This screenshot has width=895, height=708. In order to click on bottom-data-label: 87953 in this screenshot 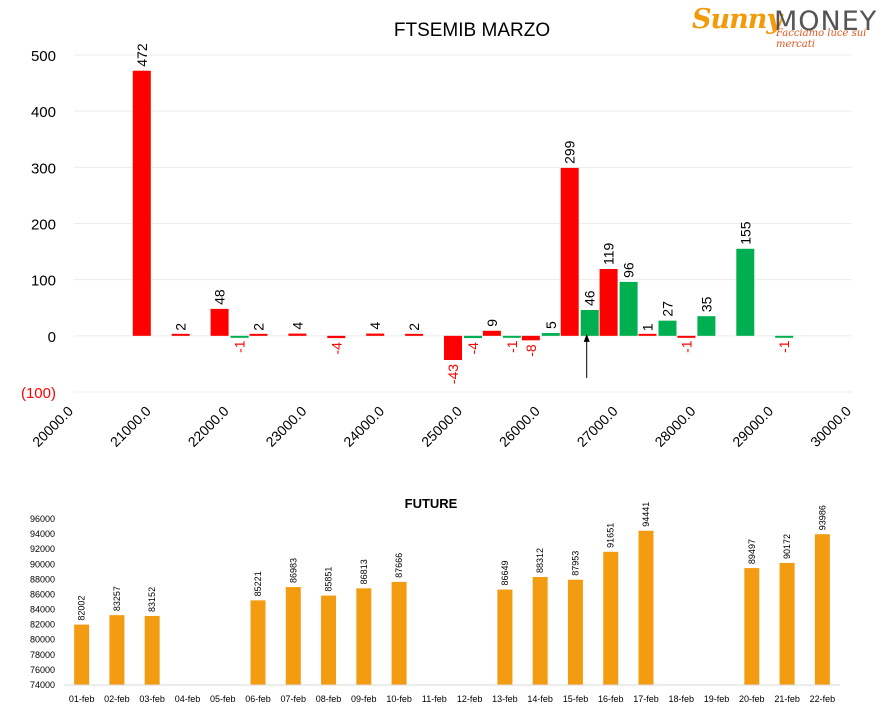, I will do `click(575, 563)`.